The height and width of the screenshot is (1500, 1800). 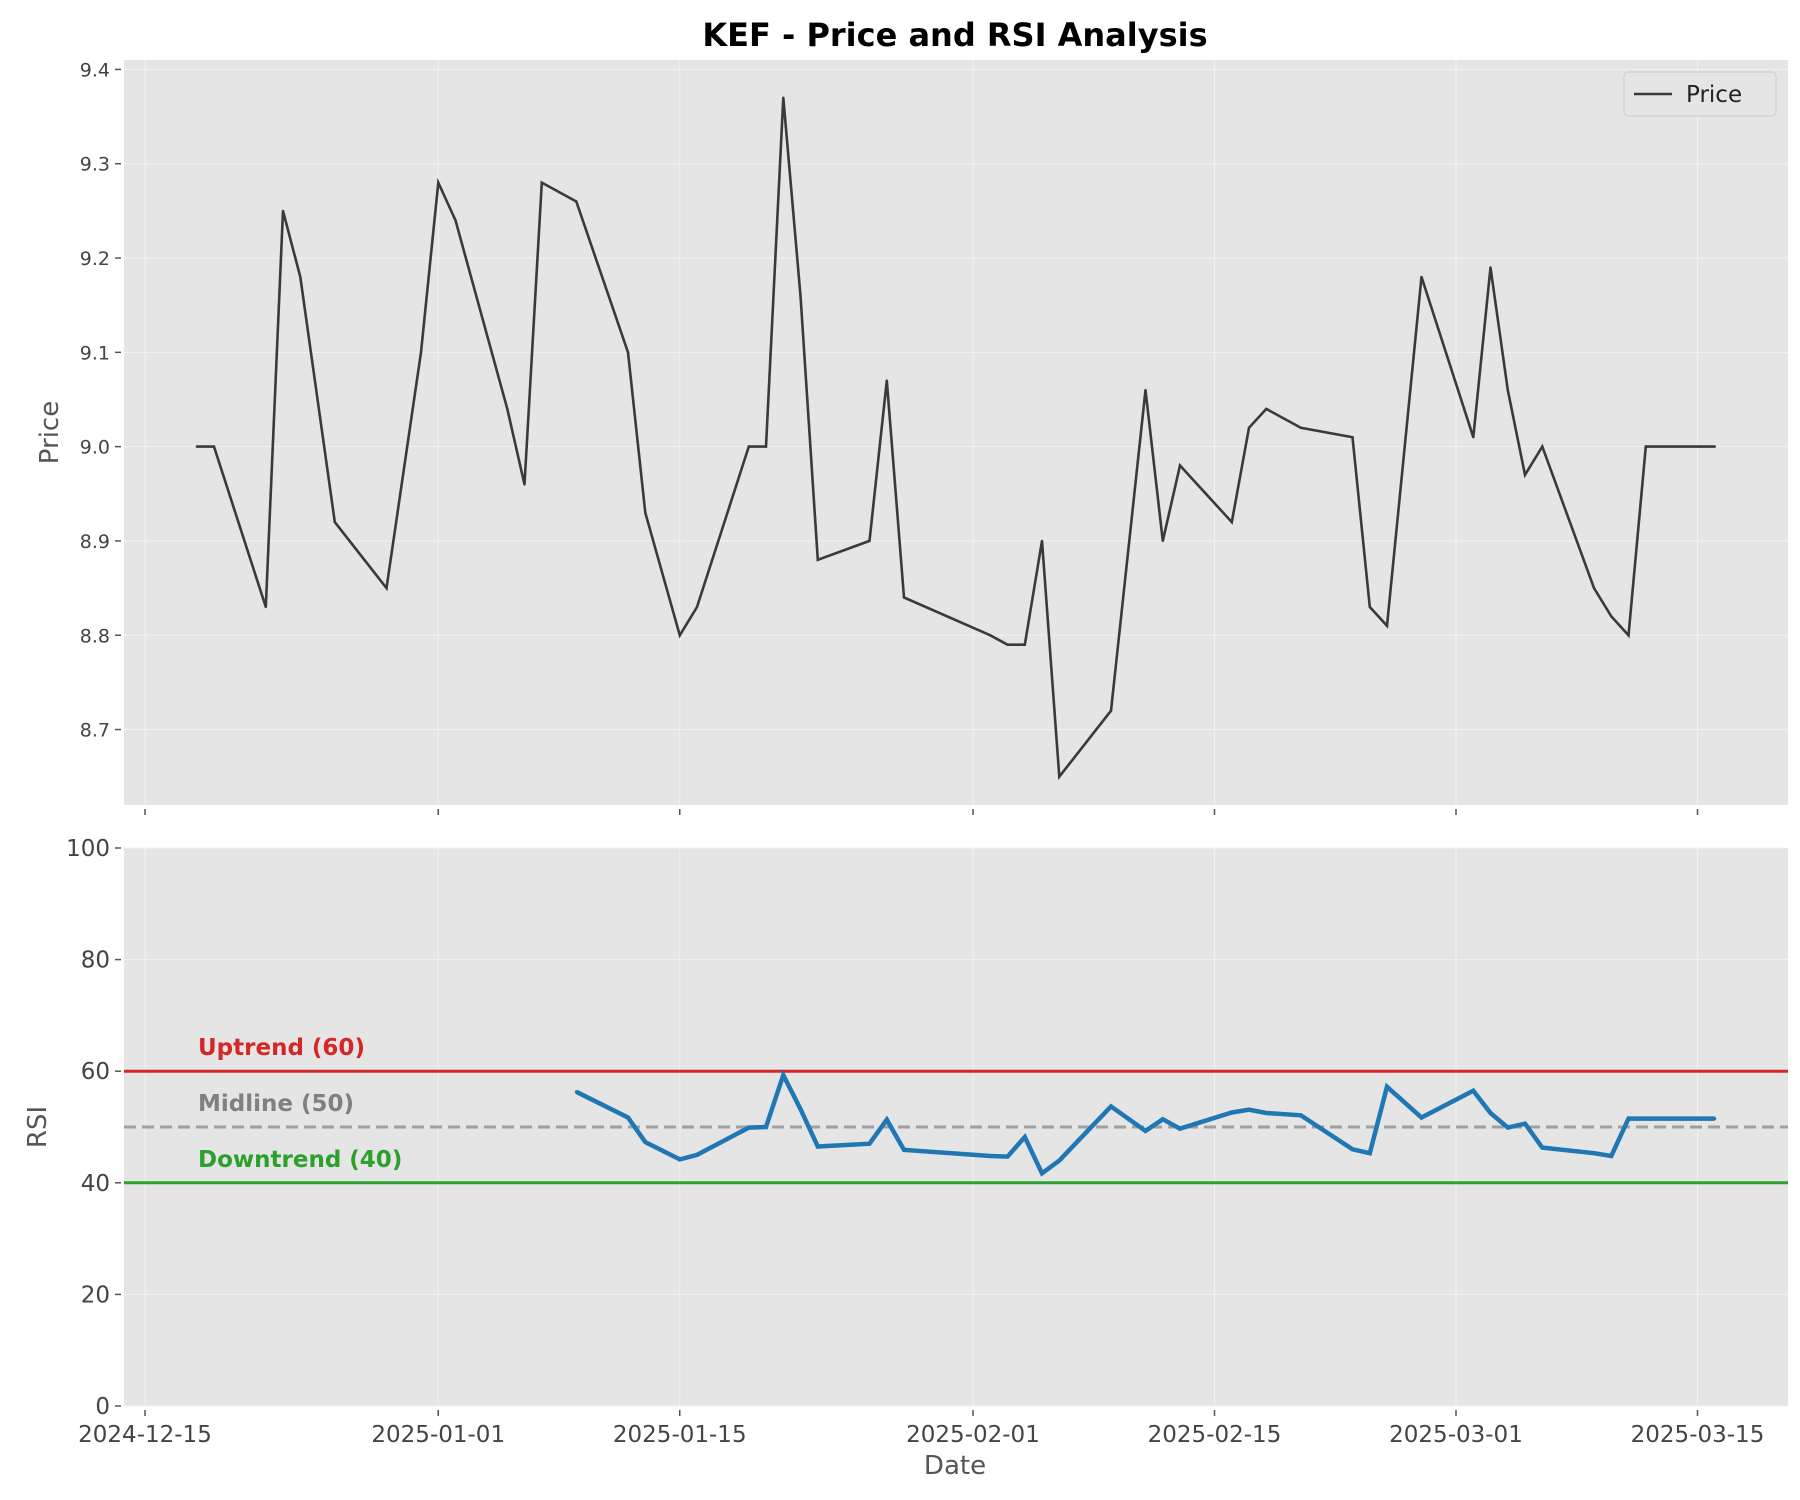 What do you see at coordinates (1145, 1123) in the screenshot?
I see `rsi-series-line` at bounding box center [1145, 1123].